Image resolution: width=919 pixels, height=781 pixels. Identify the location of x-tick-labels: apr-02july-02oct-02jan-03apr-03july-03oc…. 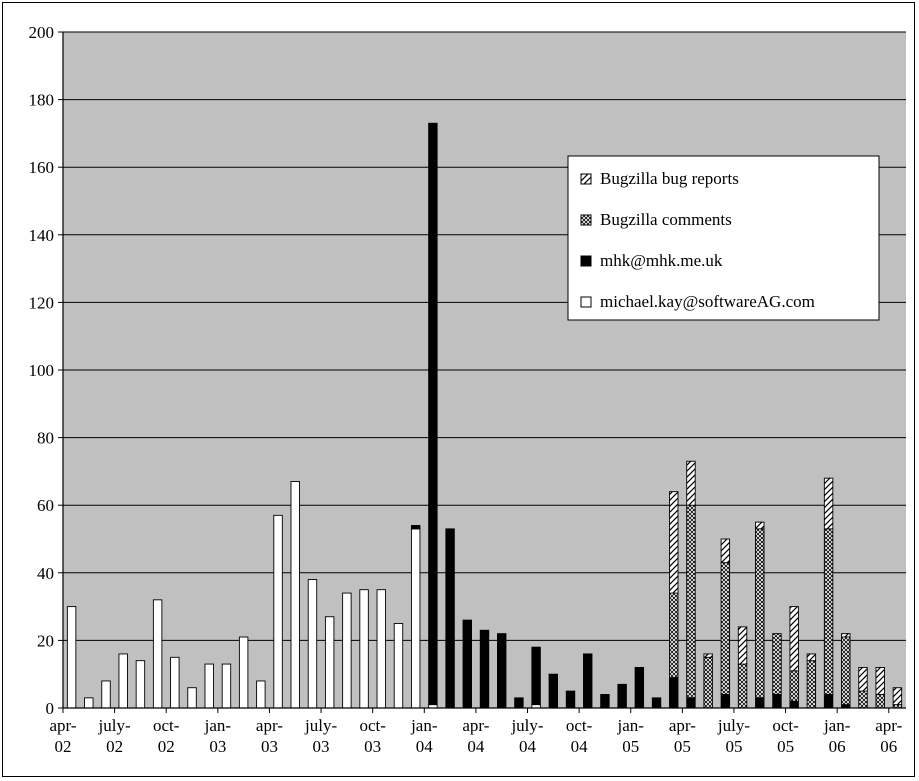
(475, 736).